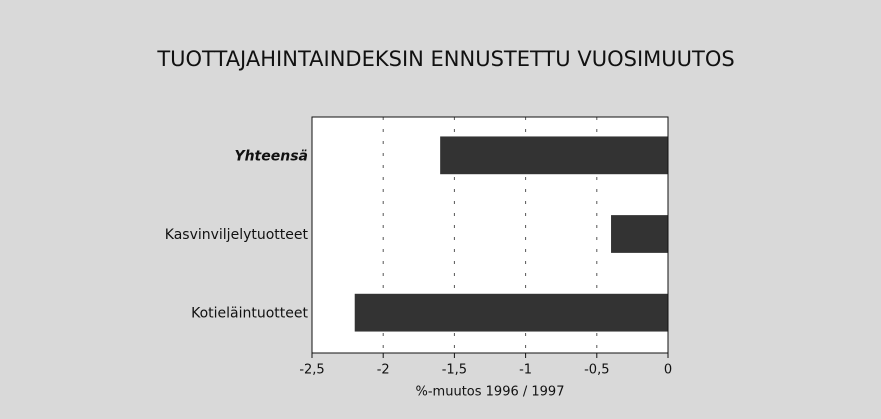 This screenshot has width=881, height=419. Describe the element at coordinates (490, 392) in the screenshot. I see `x-axis-label: %-muutos 1996 / 1997` at that location.